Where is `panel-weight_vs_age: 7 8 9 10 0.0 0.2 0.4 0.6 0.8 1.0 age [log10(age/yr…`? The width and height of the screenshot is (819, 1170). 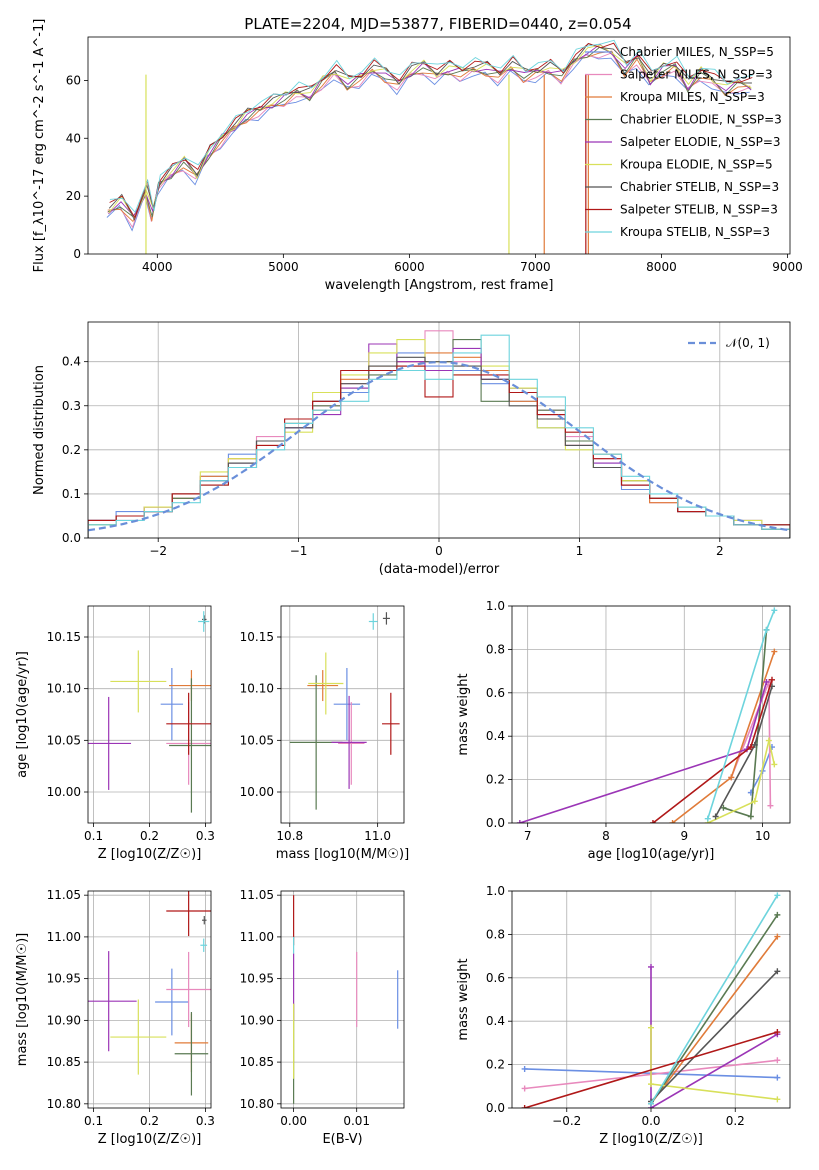
panel-weight_vs_age: 7 8 9 10 0.0 0.2 0.4 0.6 0.8 1.0 age [log10(age/yr… is located at coordinates (623, 730).